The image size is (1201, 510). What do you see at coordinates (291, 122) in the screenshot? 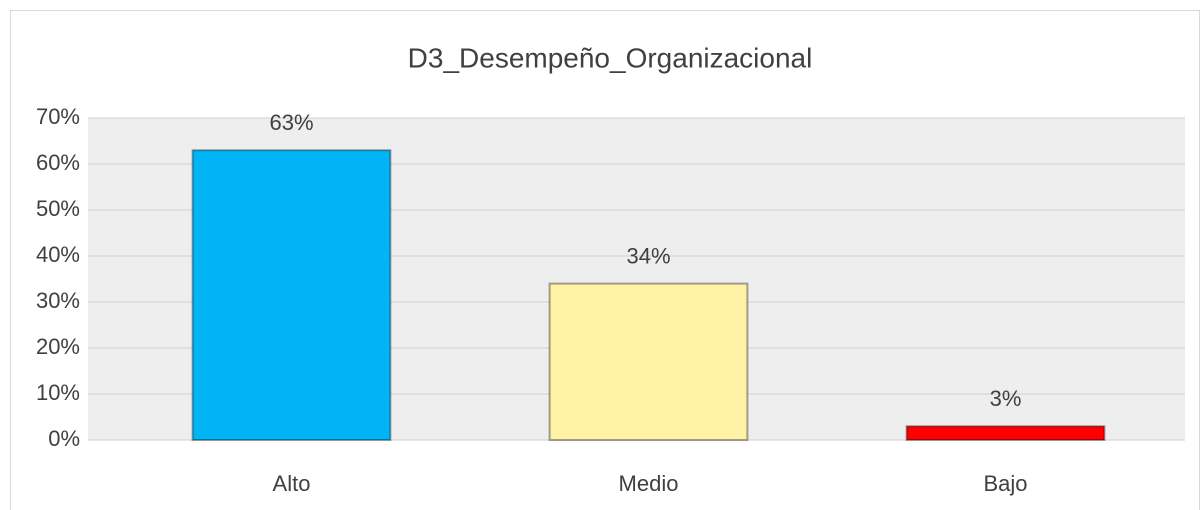
I see `data-label: 63%` at bounding box center [291, 122].